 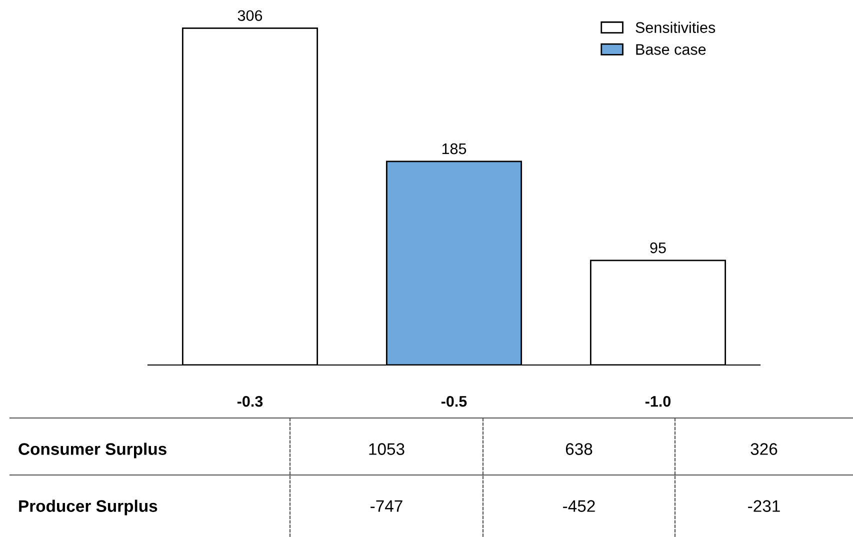 I want to click on x-tick-label: -1.0, so click(x=658, y=401).